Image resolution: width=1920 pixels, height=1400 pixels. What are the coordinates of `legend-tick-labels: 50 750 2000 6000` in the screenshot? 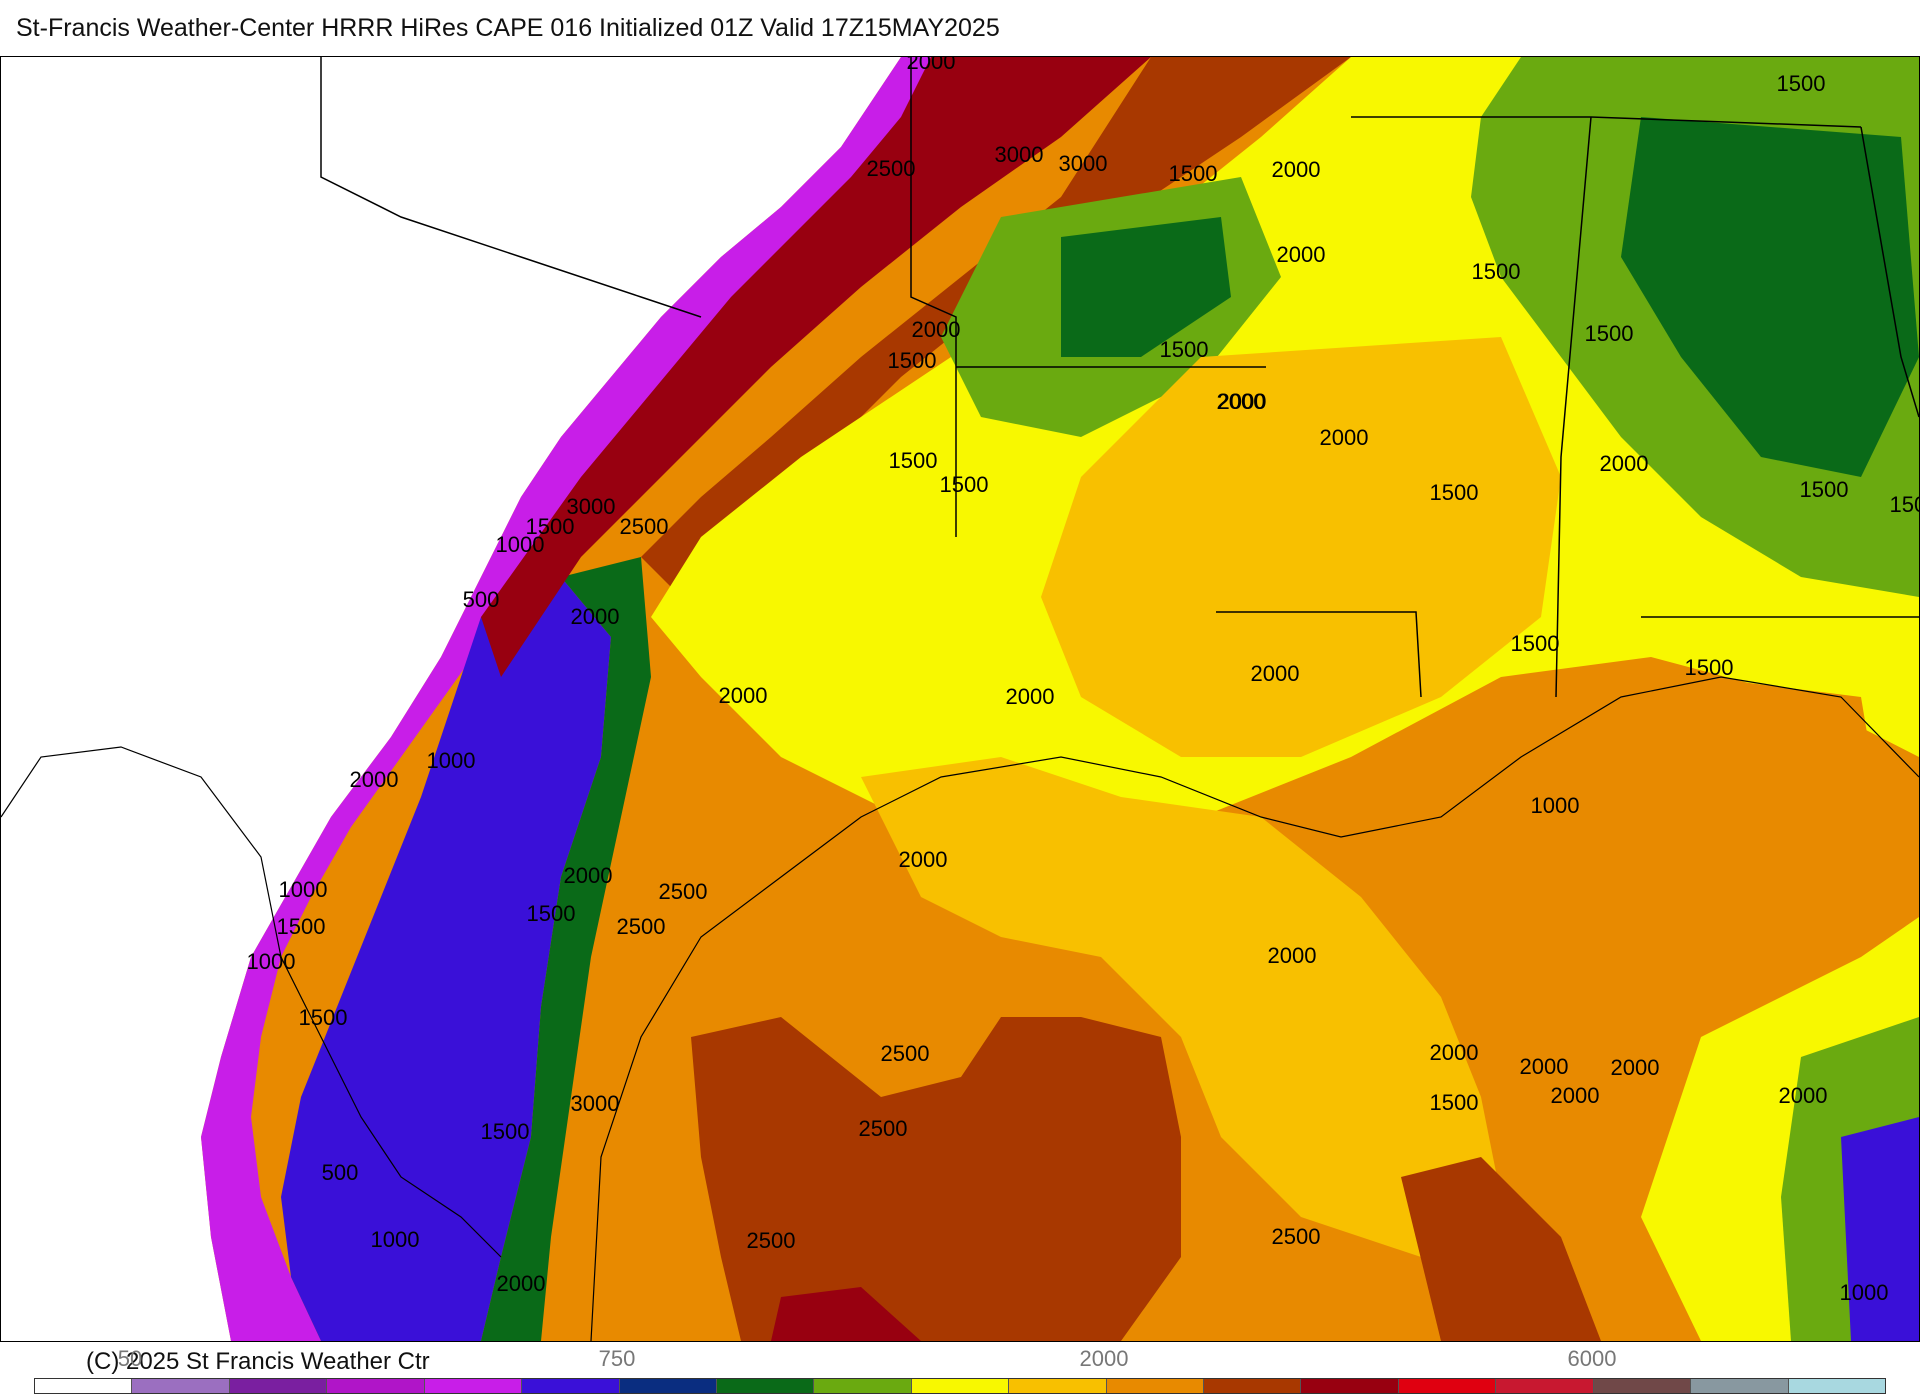 It's located at (960, 1357).